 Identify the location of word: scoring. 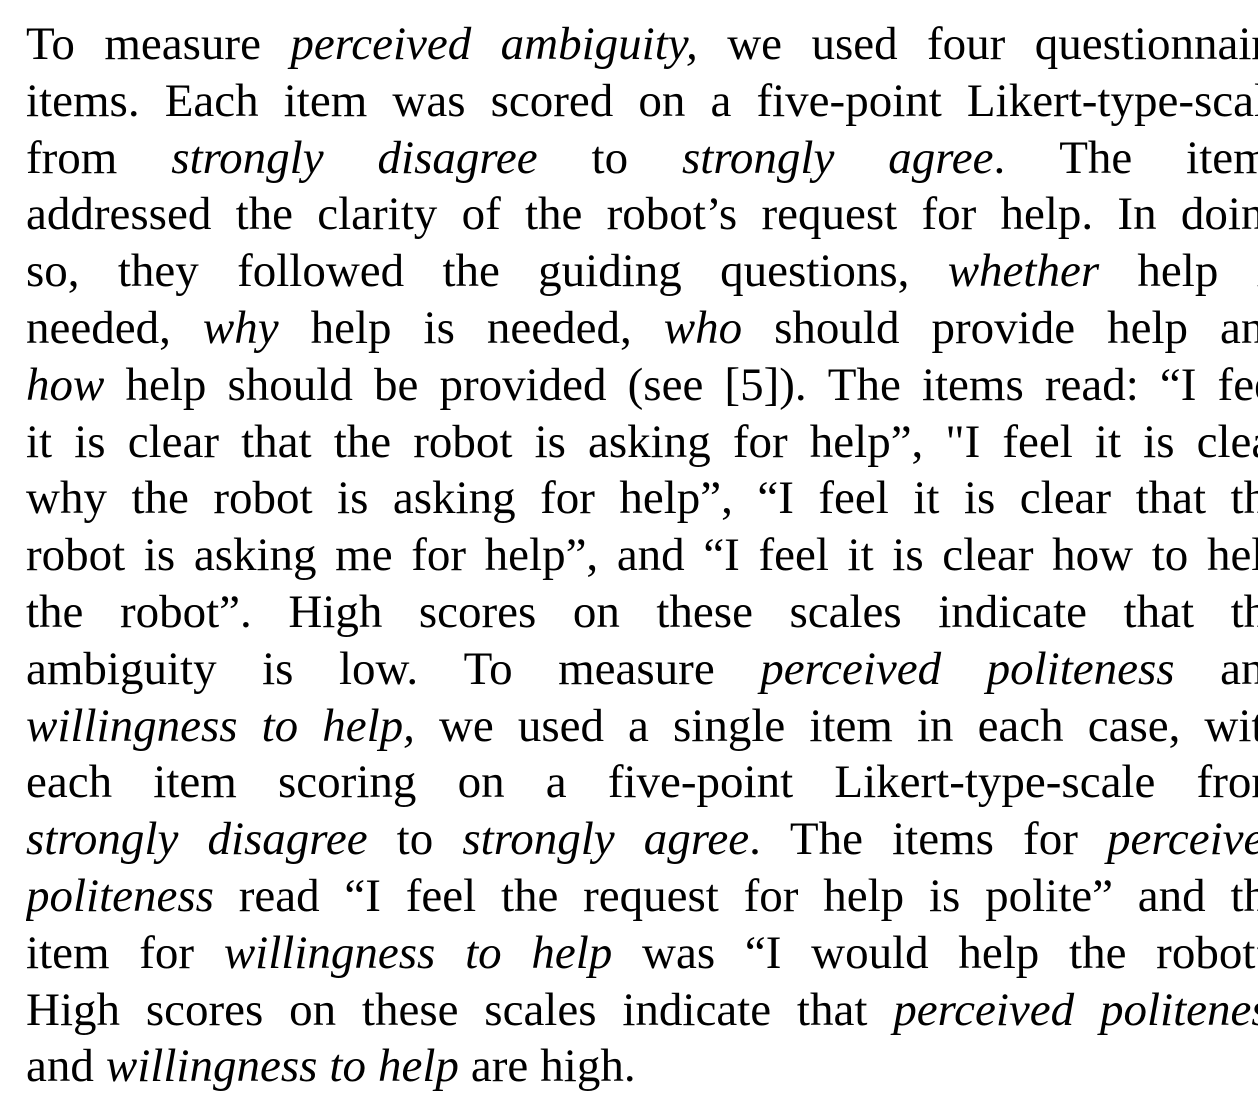
(347, 782).